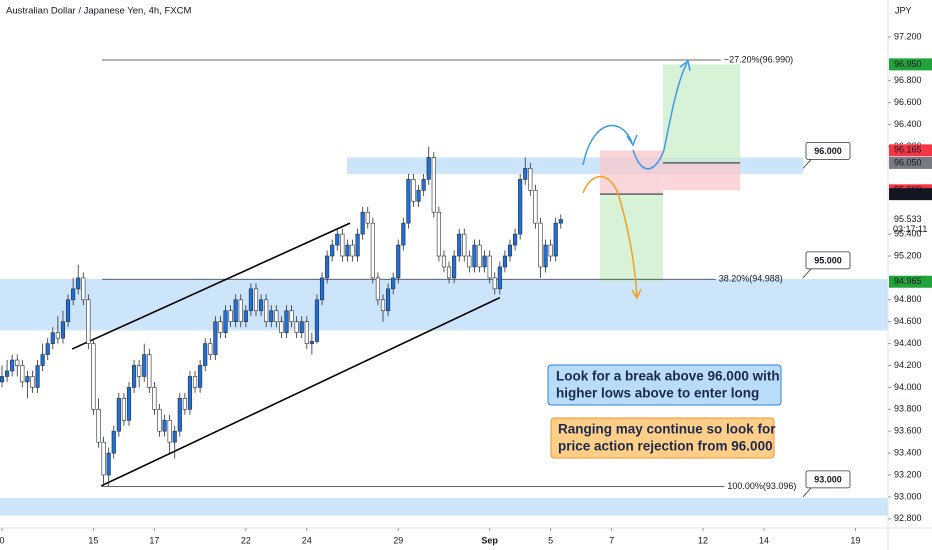 The image size is (932, 550). I want to click on level-label: 93.000, so click(828, 479).